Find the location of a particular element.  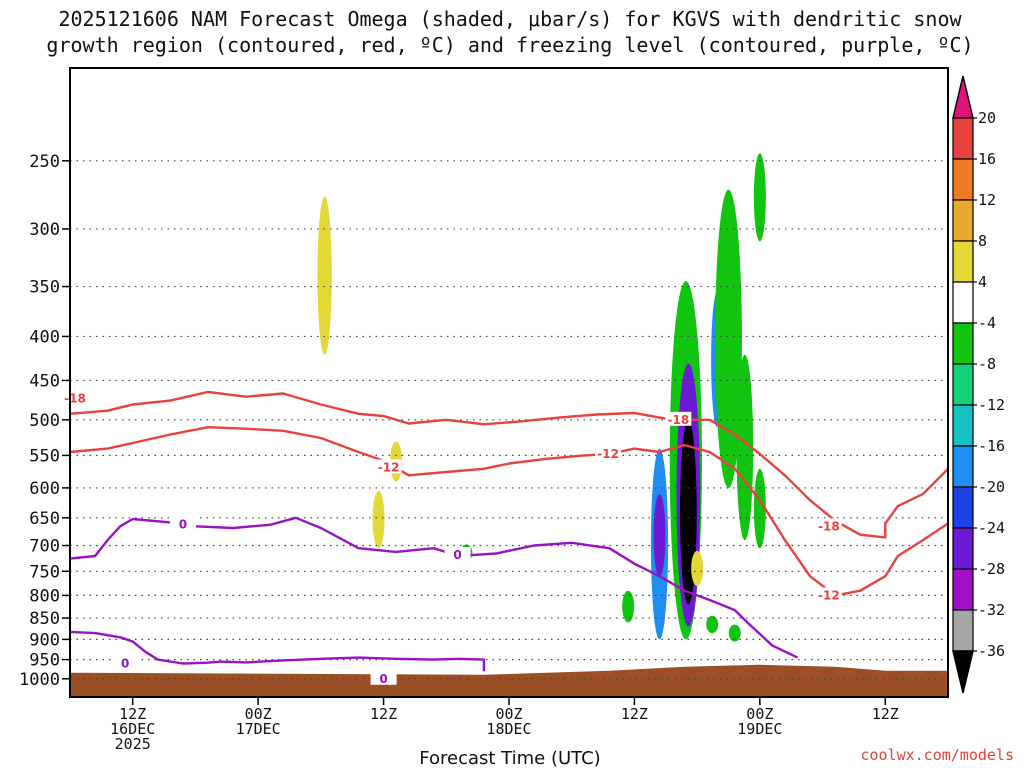

contour-label--18-1: -18 is located at coordinates (678, 420).